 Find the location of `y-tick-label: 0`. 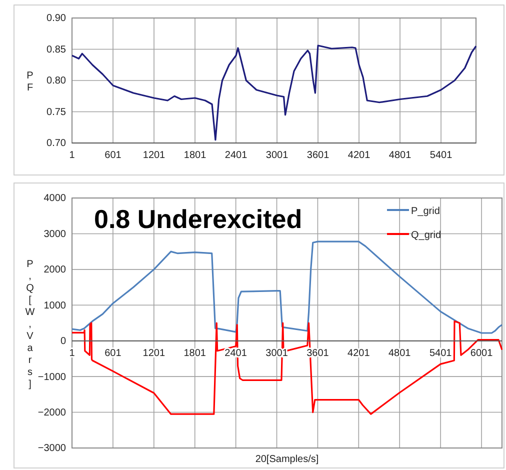

y-tick-label: 0 is located at coordinates (63, 342).